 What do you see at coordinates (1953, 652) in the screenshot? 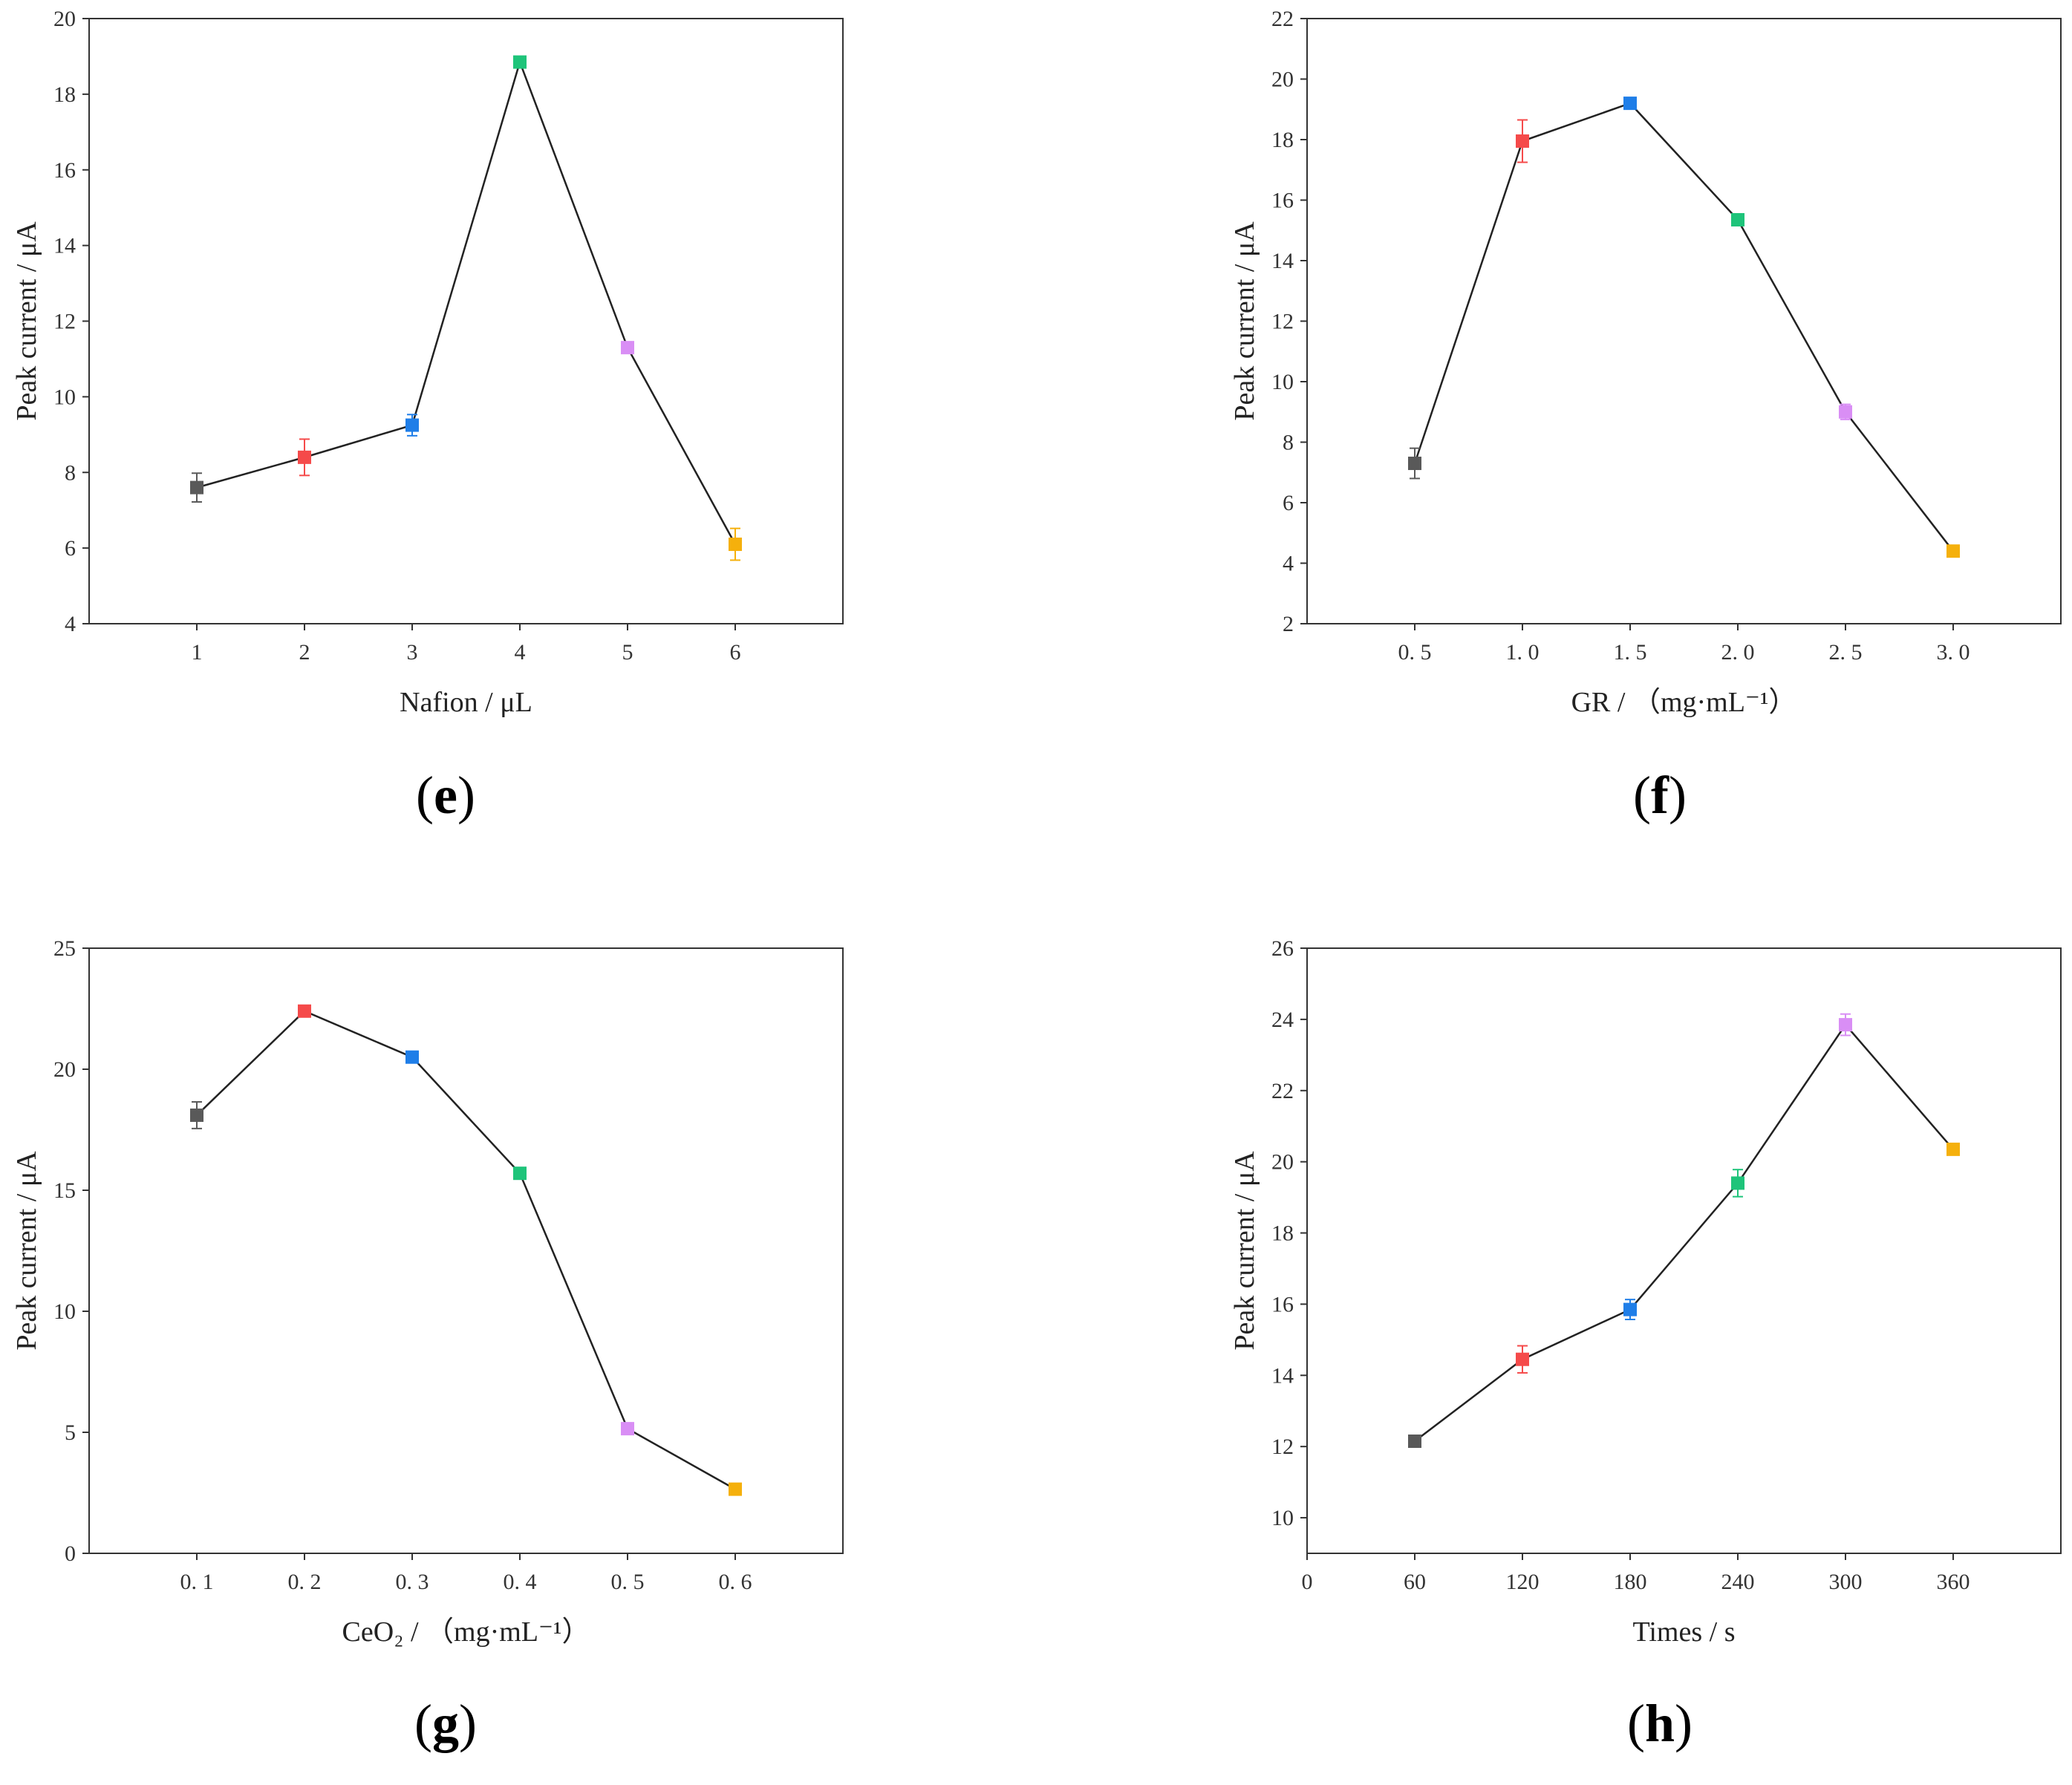
I see `x-tick-label: 3. 0` at bounding box center [1953, 652].